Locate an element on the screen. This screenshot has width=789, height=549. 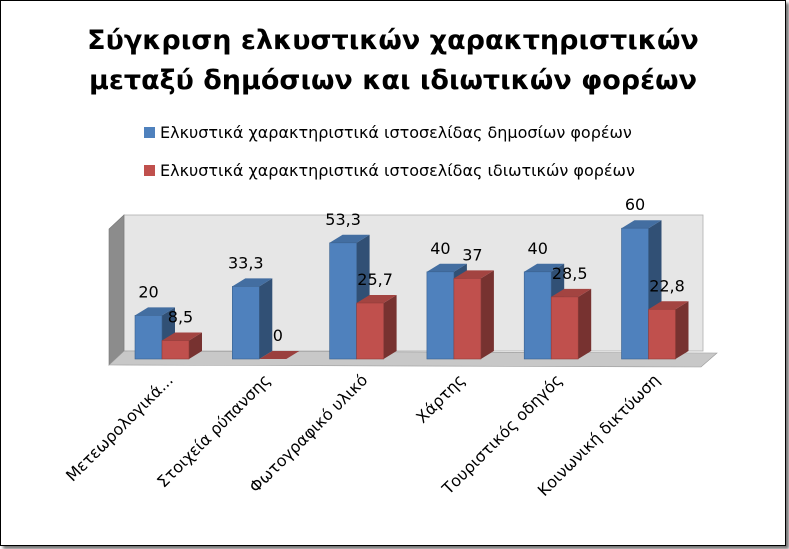
side-wall is located at coordinates (116, 290).